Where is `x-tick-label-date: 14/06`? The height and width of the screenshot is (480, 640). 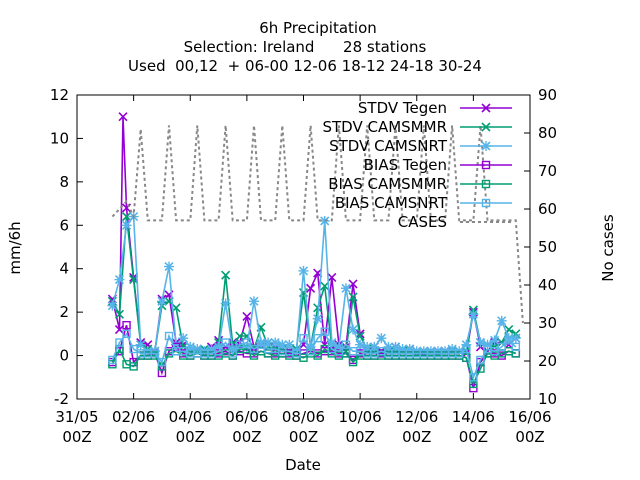
x-tick-label-date: 14/06 is located at coordinates (473, 417).